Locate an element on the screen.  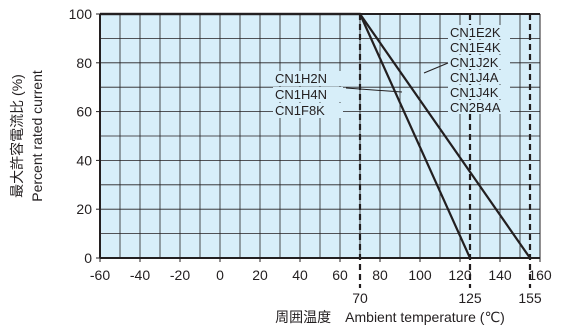
annotation-label: CN1J2K is located at coordinates (474, 62).